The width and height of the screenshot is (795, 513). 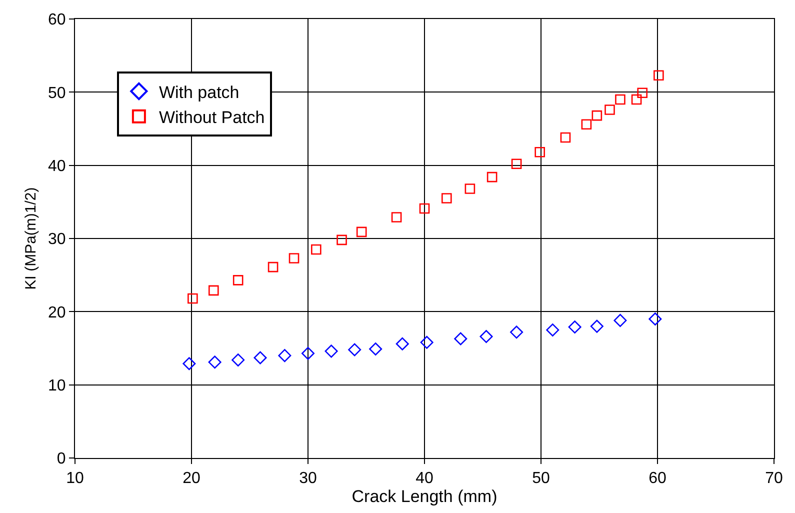 I want to click on y-tick-label: 10, so click(x=57, y=385).